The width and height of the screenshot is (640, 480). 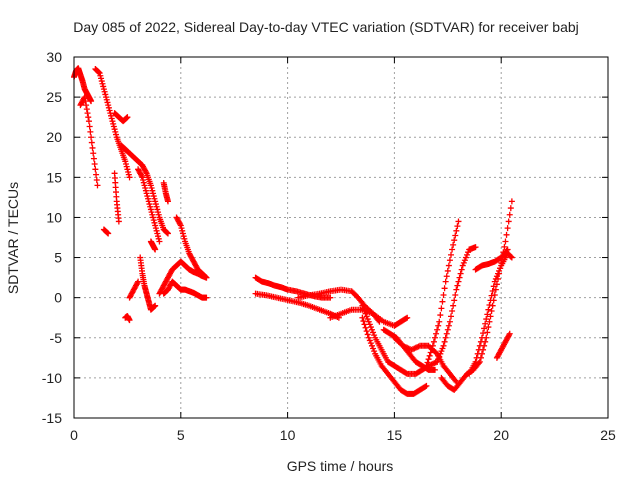 What do you see at coordinates (52, 378) in the screenshot?
I see `y-tick-label: -10` at bounding box center [52, 378].